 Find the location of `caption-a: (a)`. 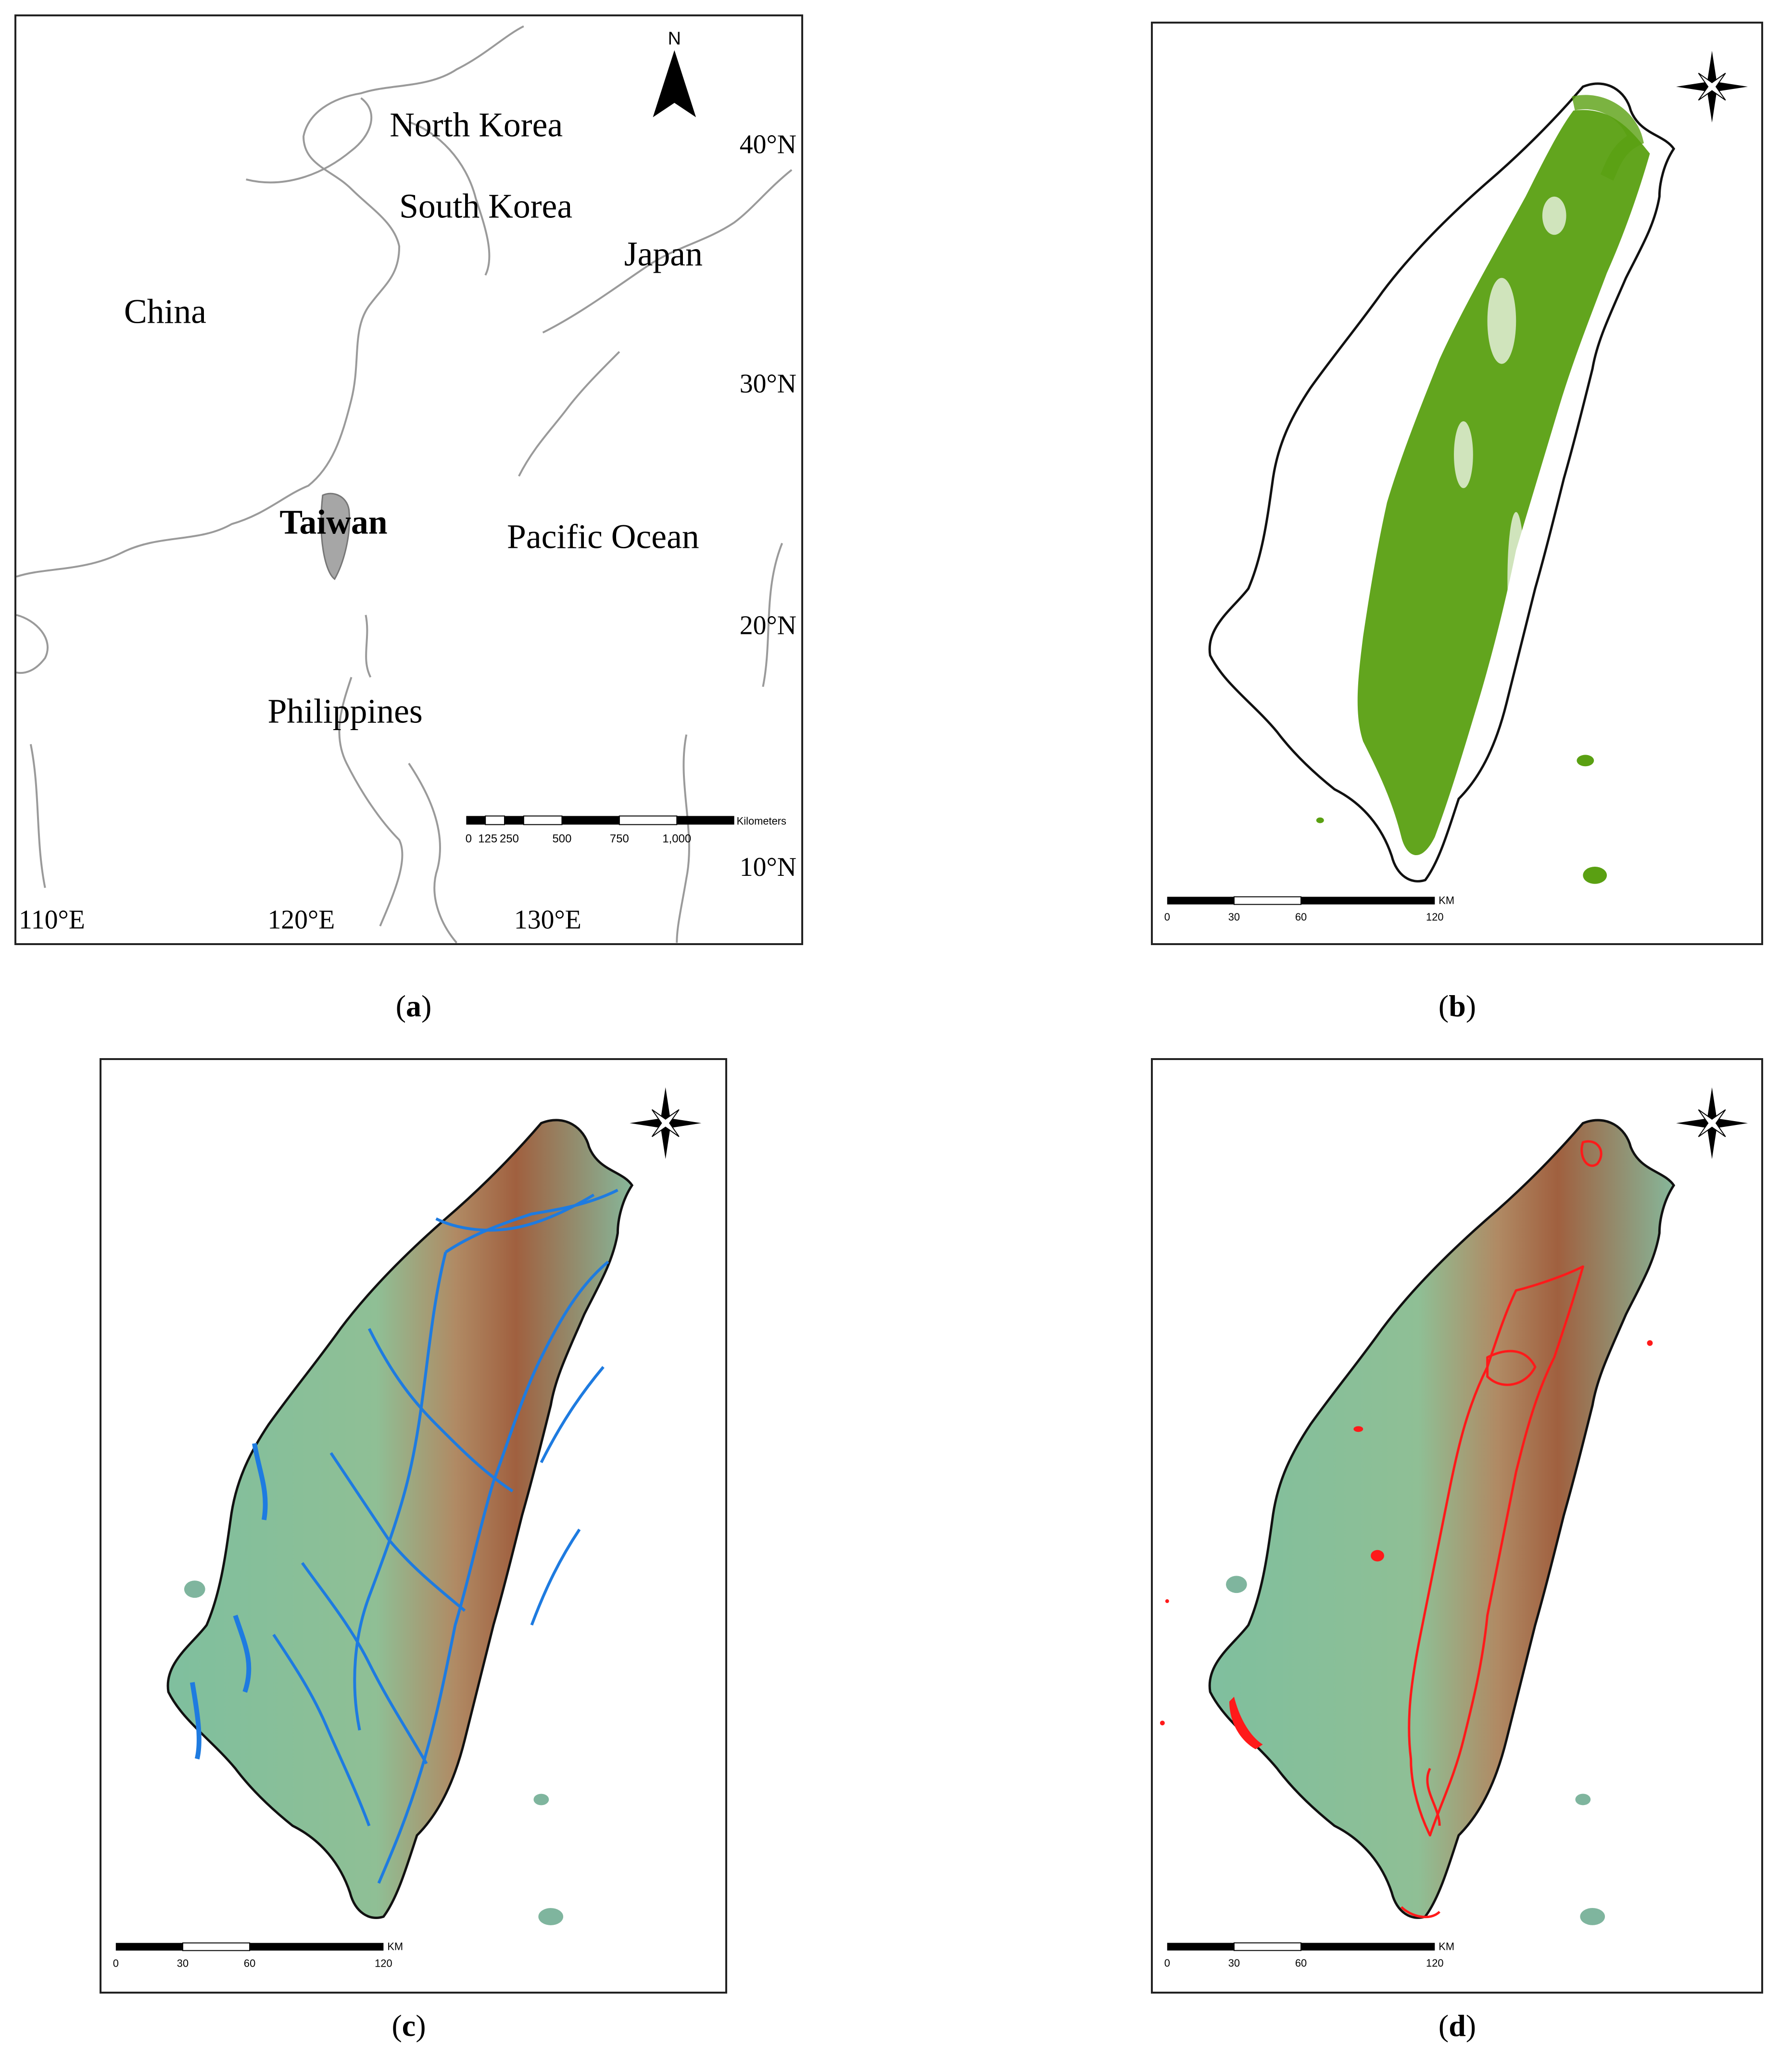

caption-a: (a) is located at coordinates (414, 1006).